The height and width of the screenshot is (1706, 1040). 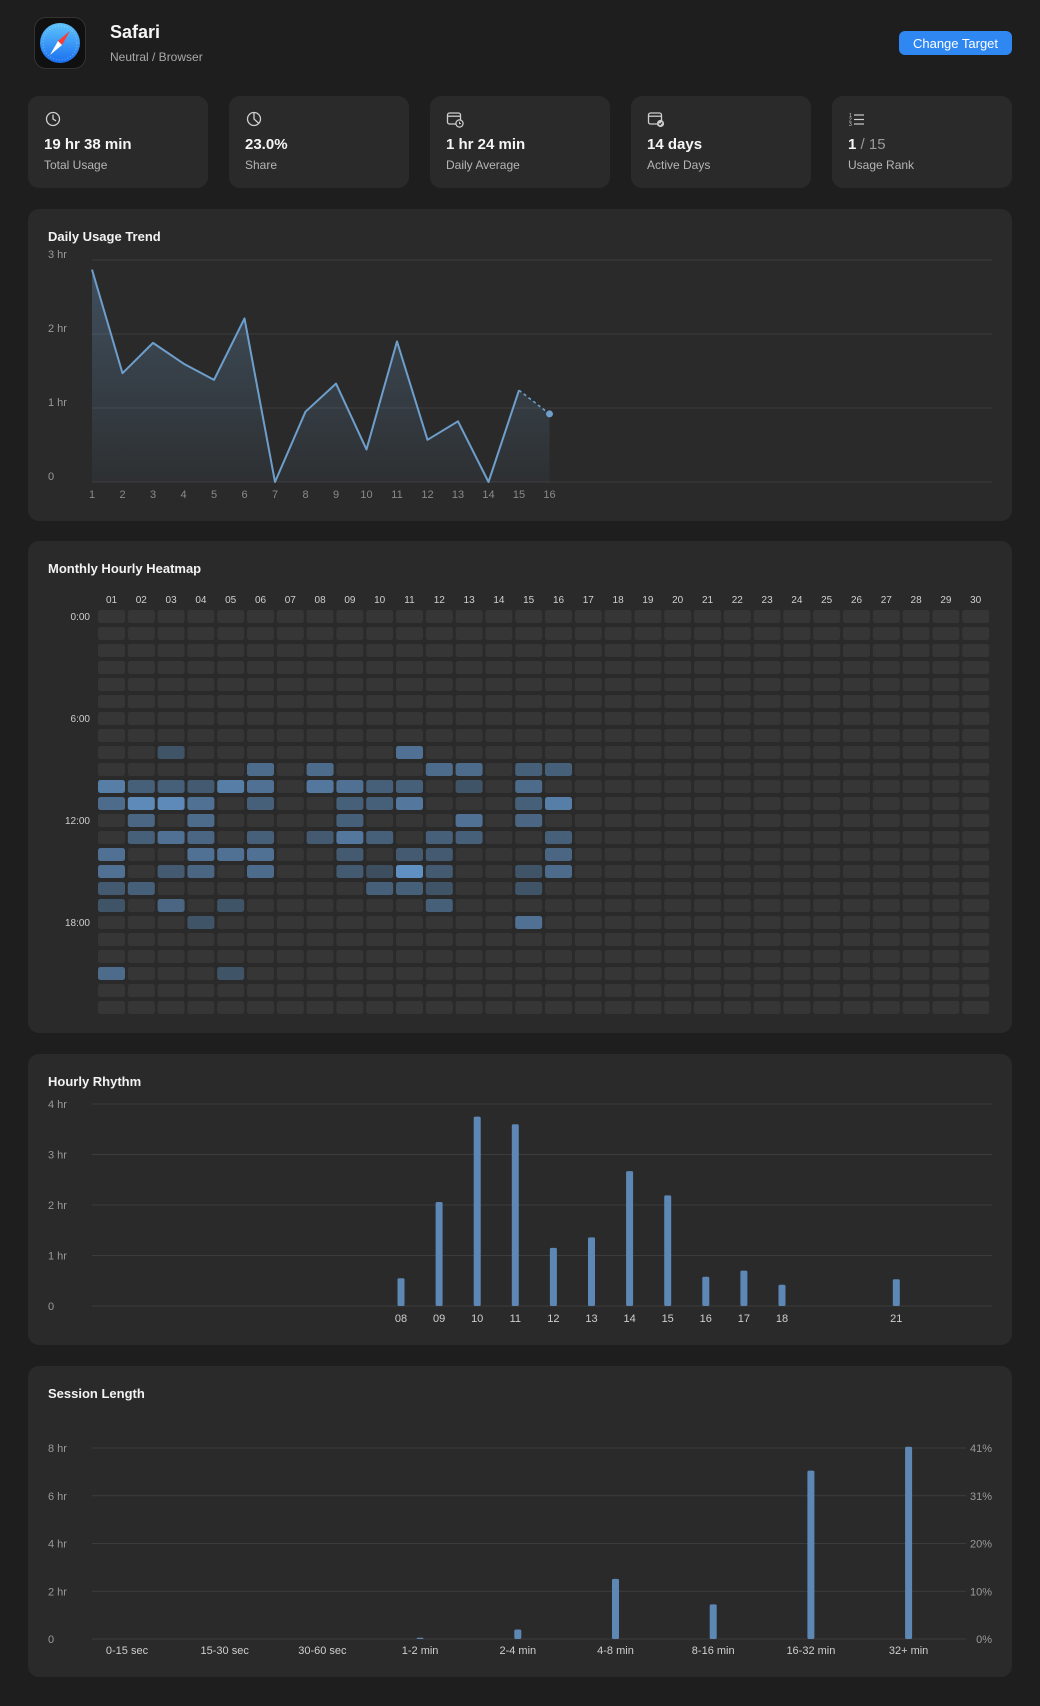 I want to click on day-label: 17, so click(x=589, y=600).